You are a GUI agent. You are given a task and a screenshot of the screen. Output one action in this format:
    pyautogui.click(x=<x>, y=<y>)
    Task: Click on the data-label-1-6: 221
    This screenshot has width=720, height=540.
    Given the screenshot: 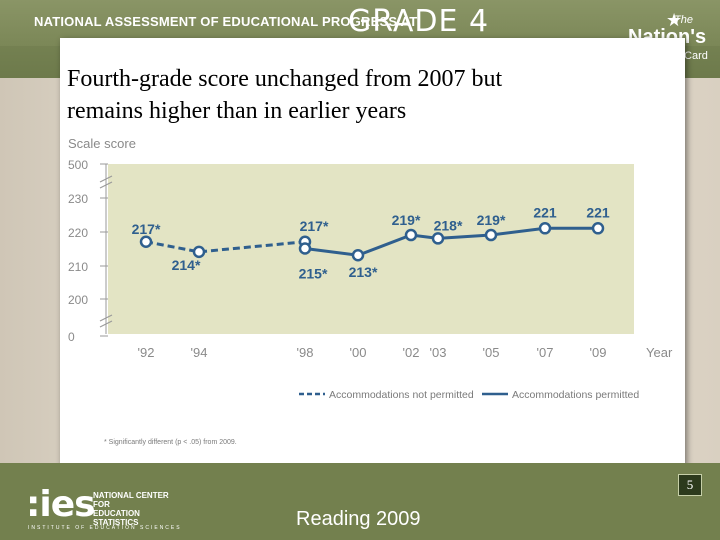 What is the action you would take?
    pyautogui.click(x=598, y=212)
    